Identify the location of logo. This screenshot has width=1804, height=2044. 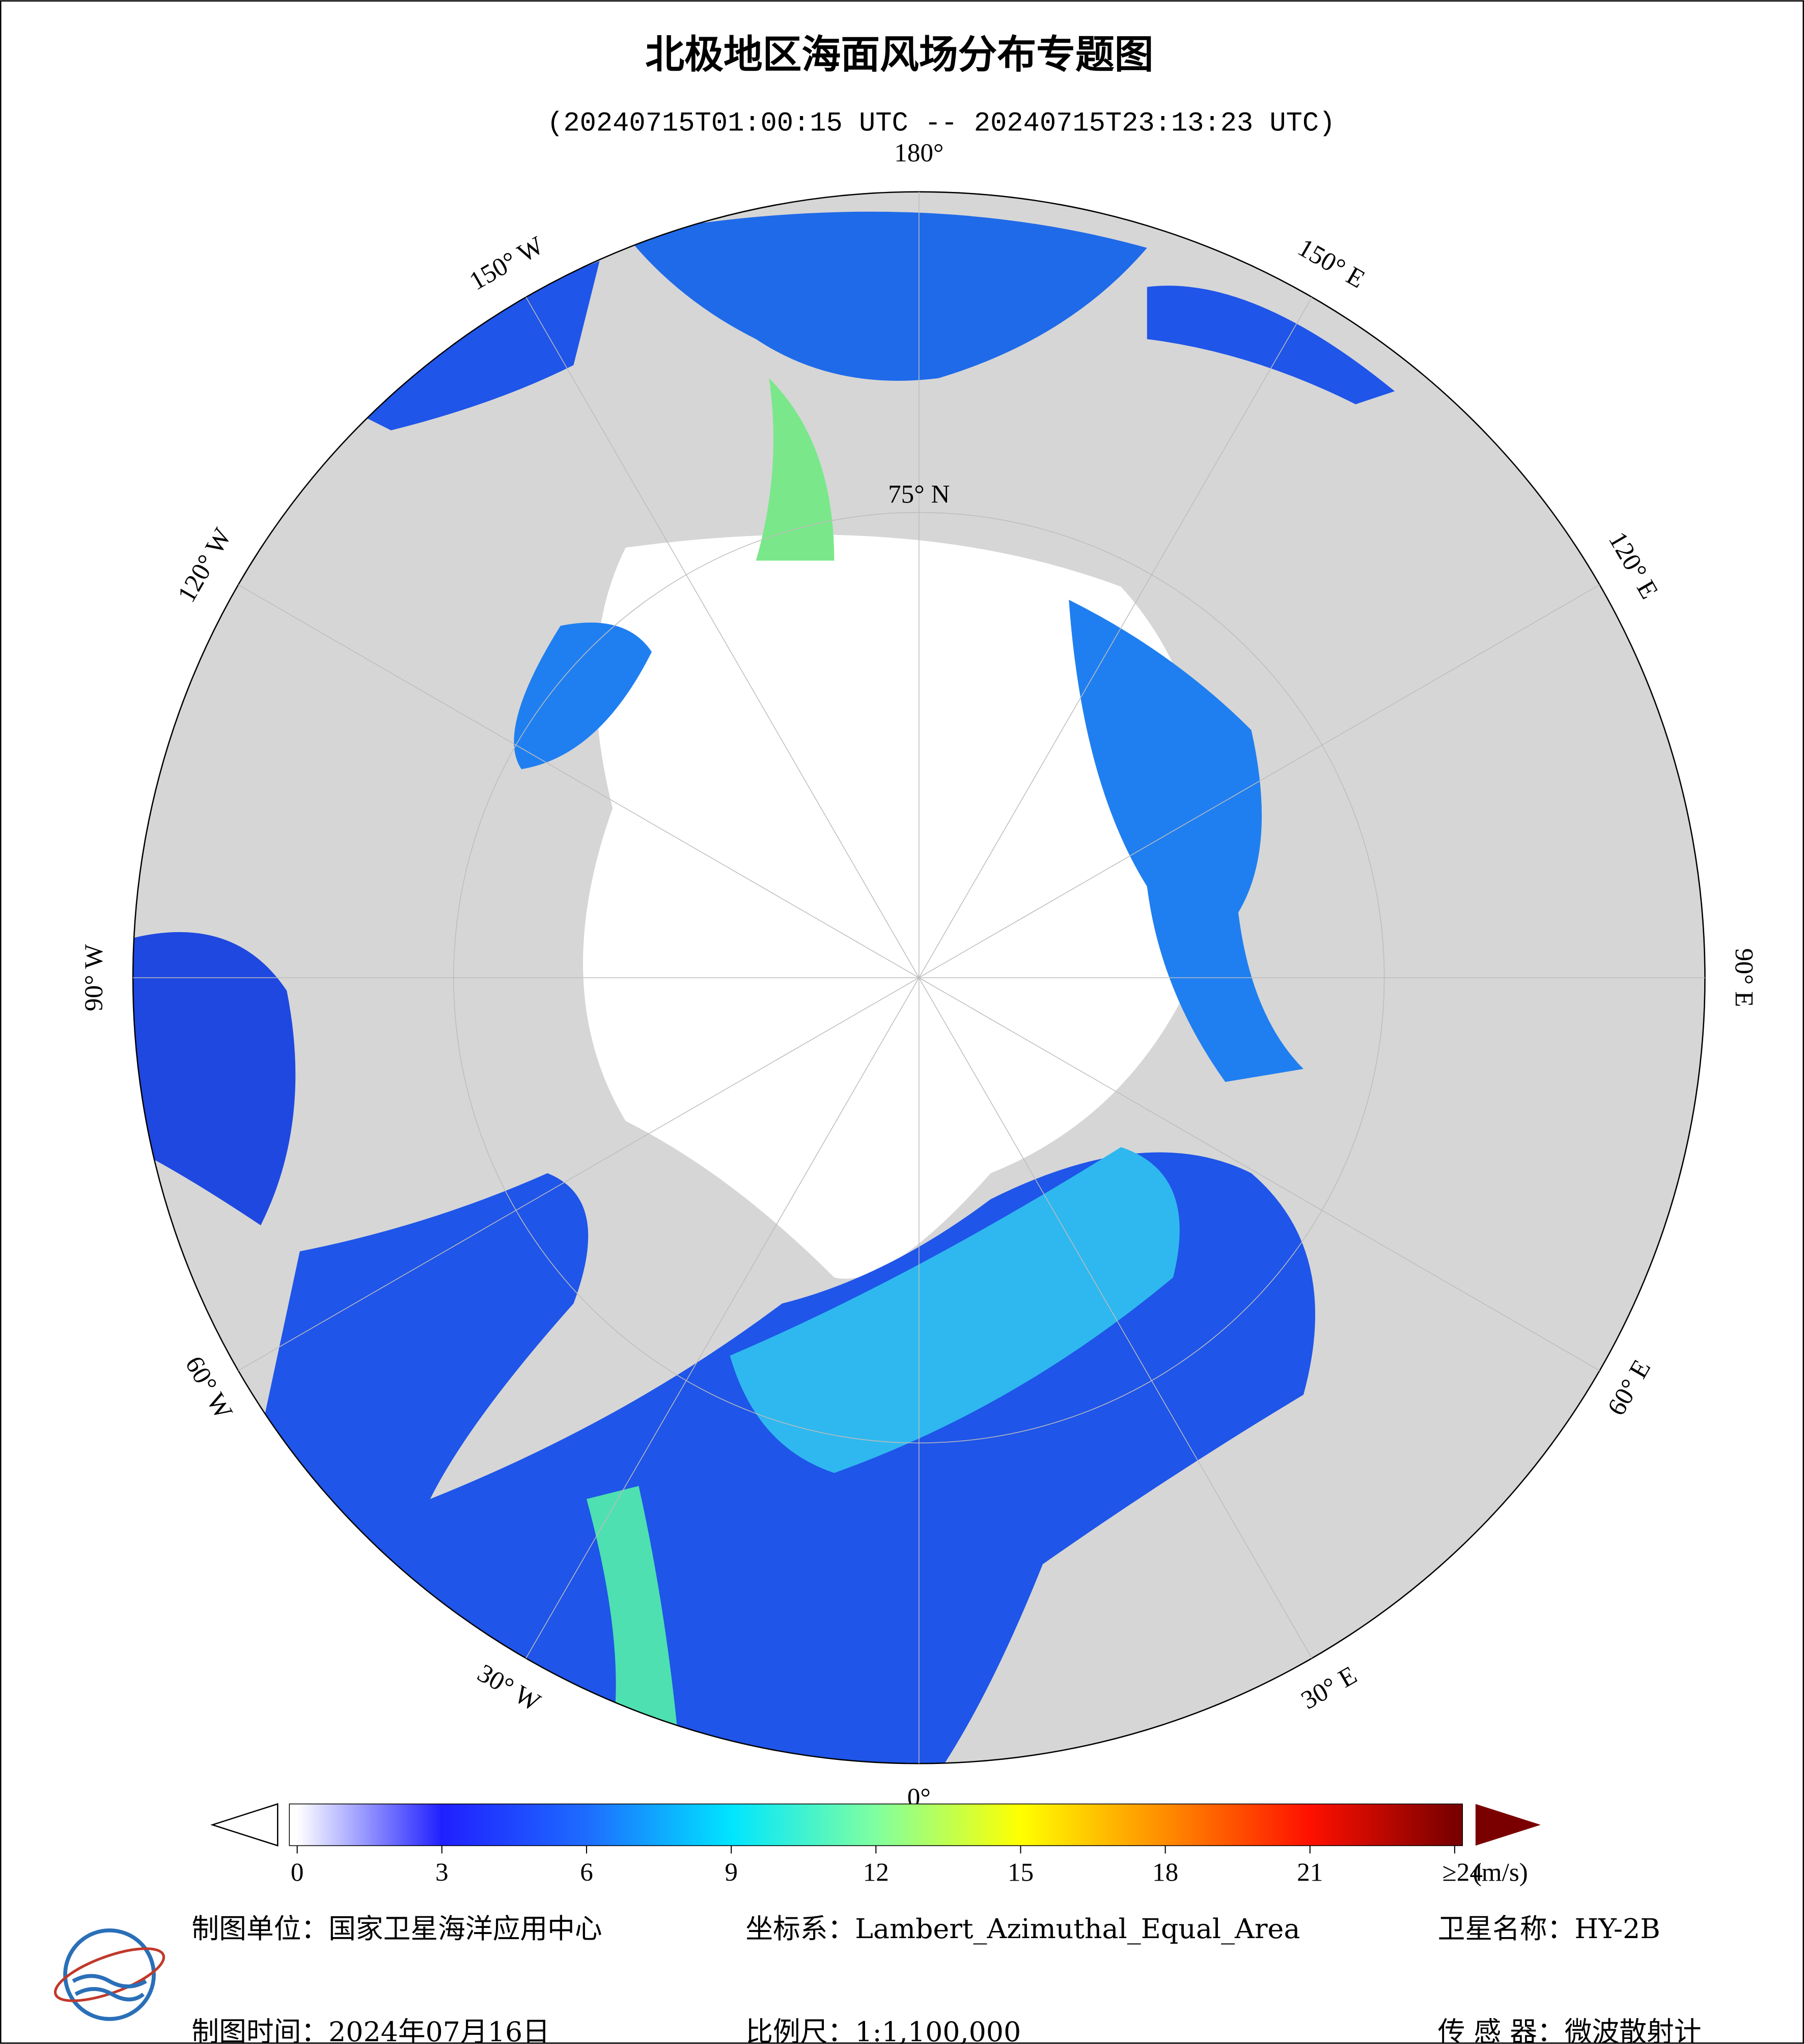
(109, 1974).